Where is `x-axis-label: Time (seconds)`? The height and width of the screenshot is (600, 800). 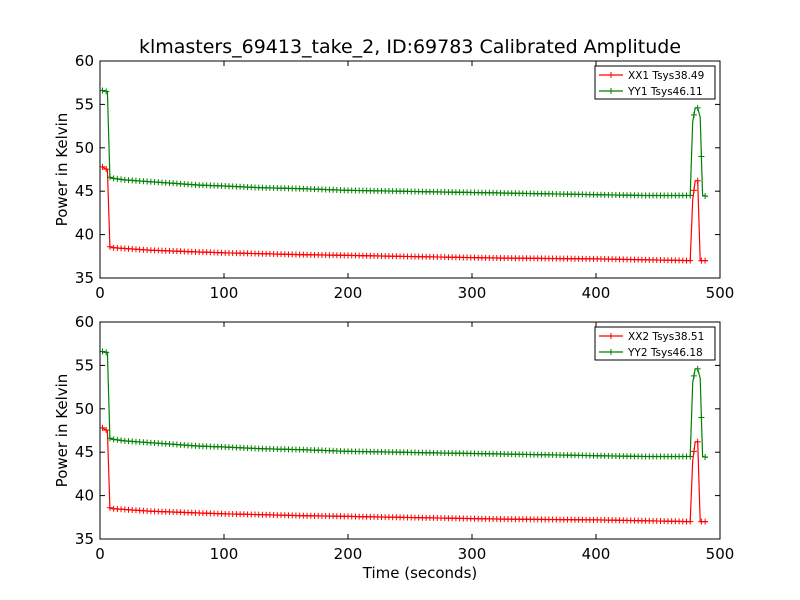 x-axis-label: Time (seconds) is located at coordinates (420, 573).